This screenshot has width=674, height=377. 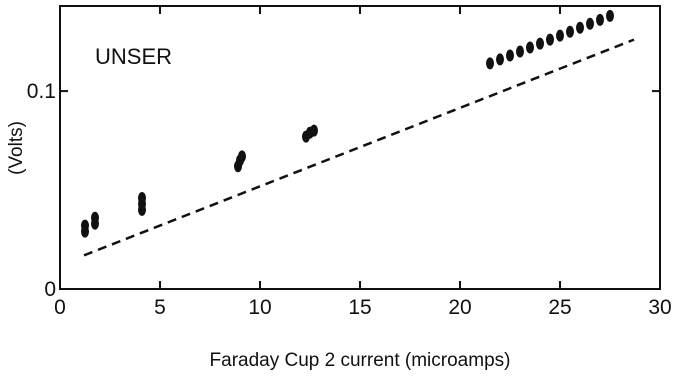 What do you see at coordinates (559, 307) in the screenshot?
I see `x-tick-label: 25` at bounding box center [559, 307].